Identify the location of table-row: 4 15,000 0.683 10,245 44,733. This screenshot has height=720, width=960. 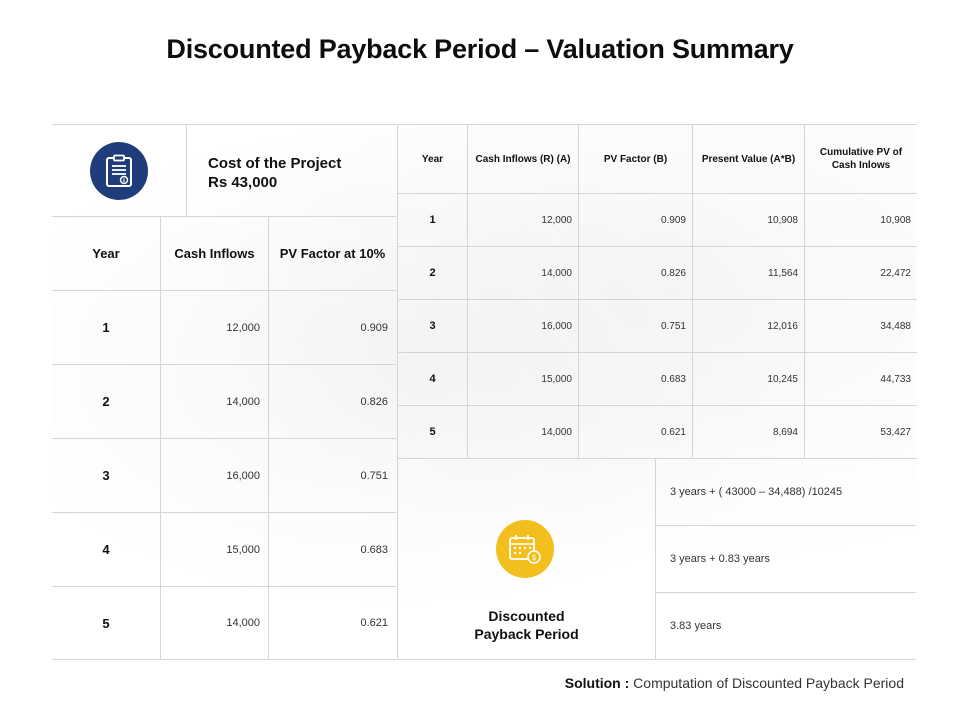
(657, 379).